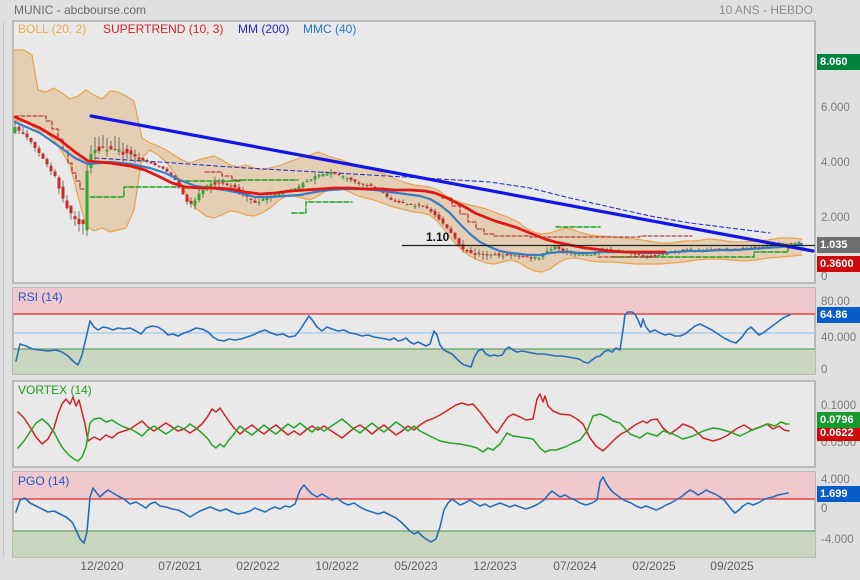 This screenshot has width=860, height=580. Describe the element at coordinates (654, 566) in the screenshot. I see `x-axis-label-7: 02/2025` at that location.